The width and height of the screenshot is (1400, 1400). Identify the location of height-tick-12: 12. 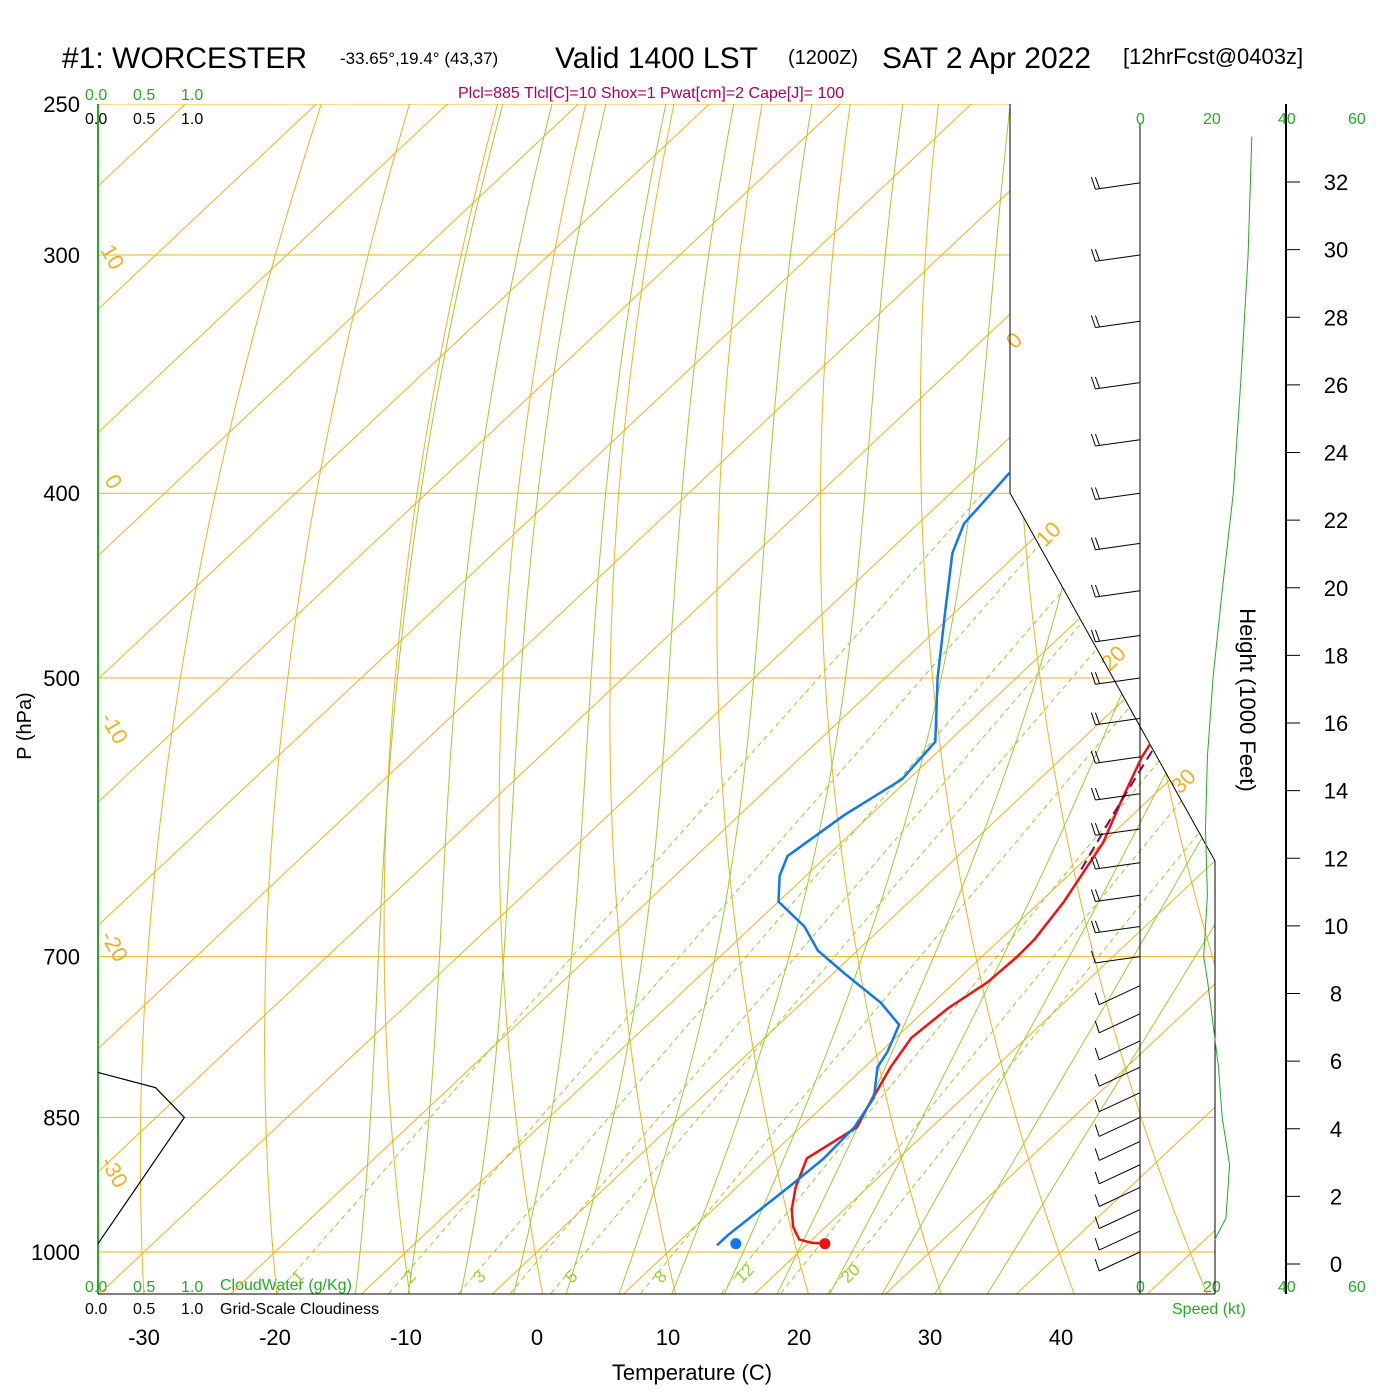
(1336, 858).